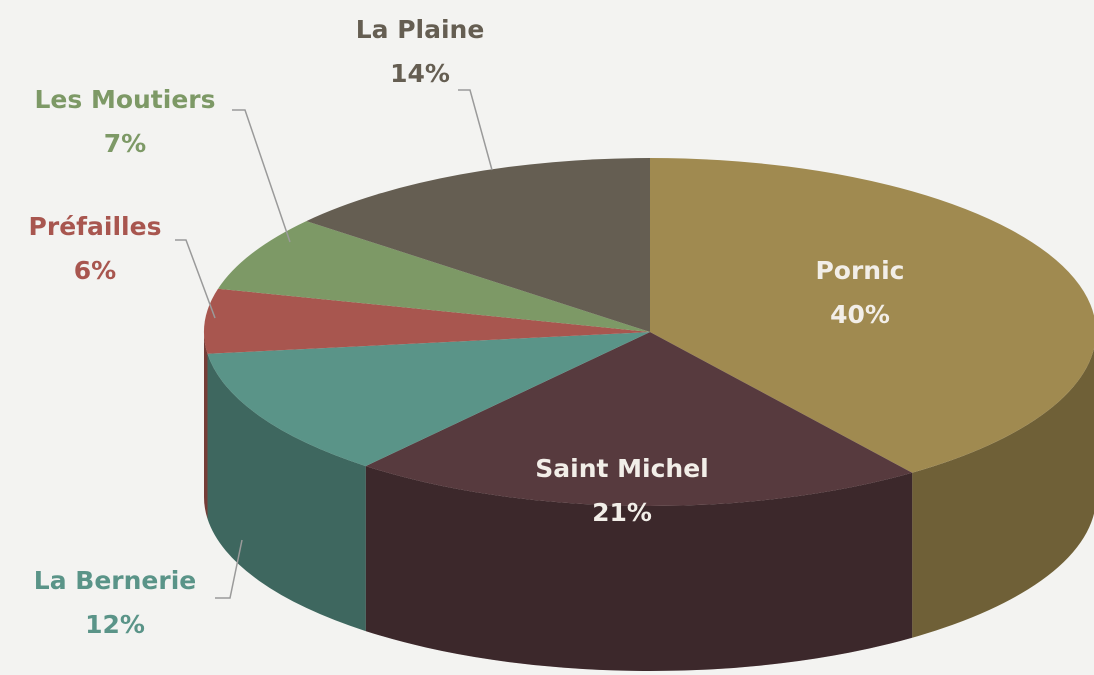  I want to click on value-label: 21%, so click(622, 512).